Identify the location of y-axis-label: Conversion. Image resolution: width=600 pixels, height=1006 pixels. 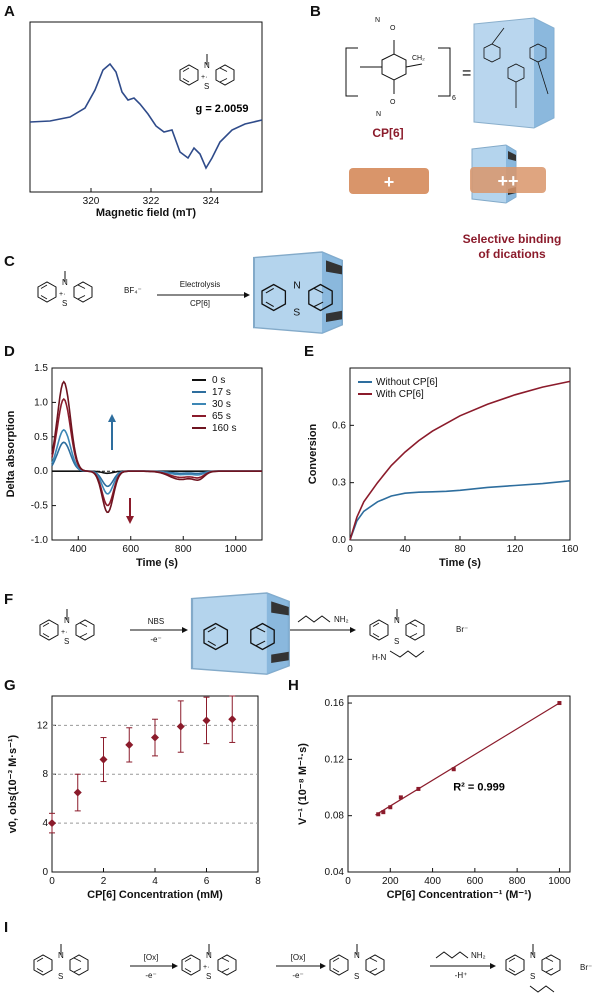
(313, 453).